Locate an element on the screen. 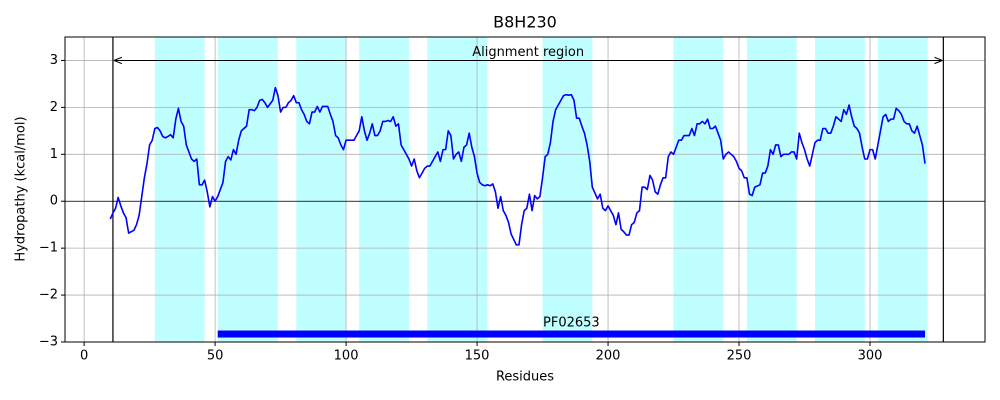 The width and height of the screenshot is (1000, 400). y-tick-label: 0 is located at coordinates (54, 201).